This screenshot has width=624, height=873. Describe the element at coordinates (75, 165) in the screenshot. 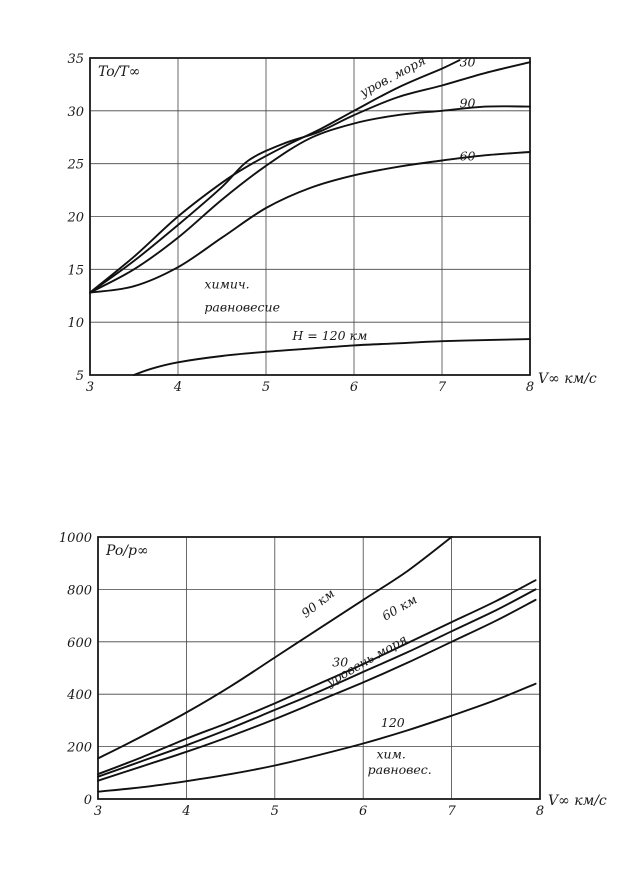

I see `y-tick-label: 25` at that location.